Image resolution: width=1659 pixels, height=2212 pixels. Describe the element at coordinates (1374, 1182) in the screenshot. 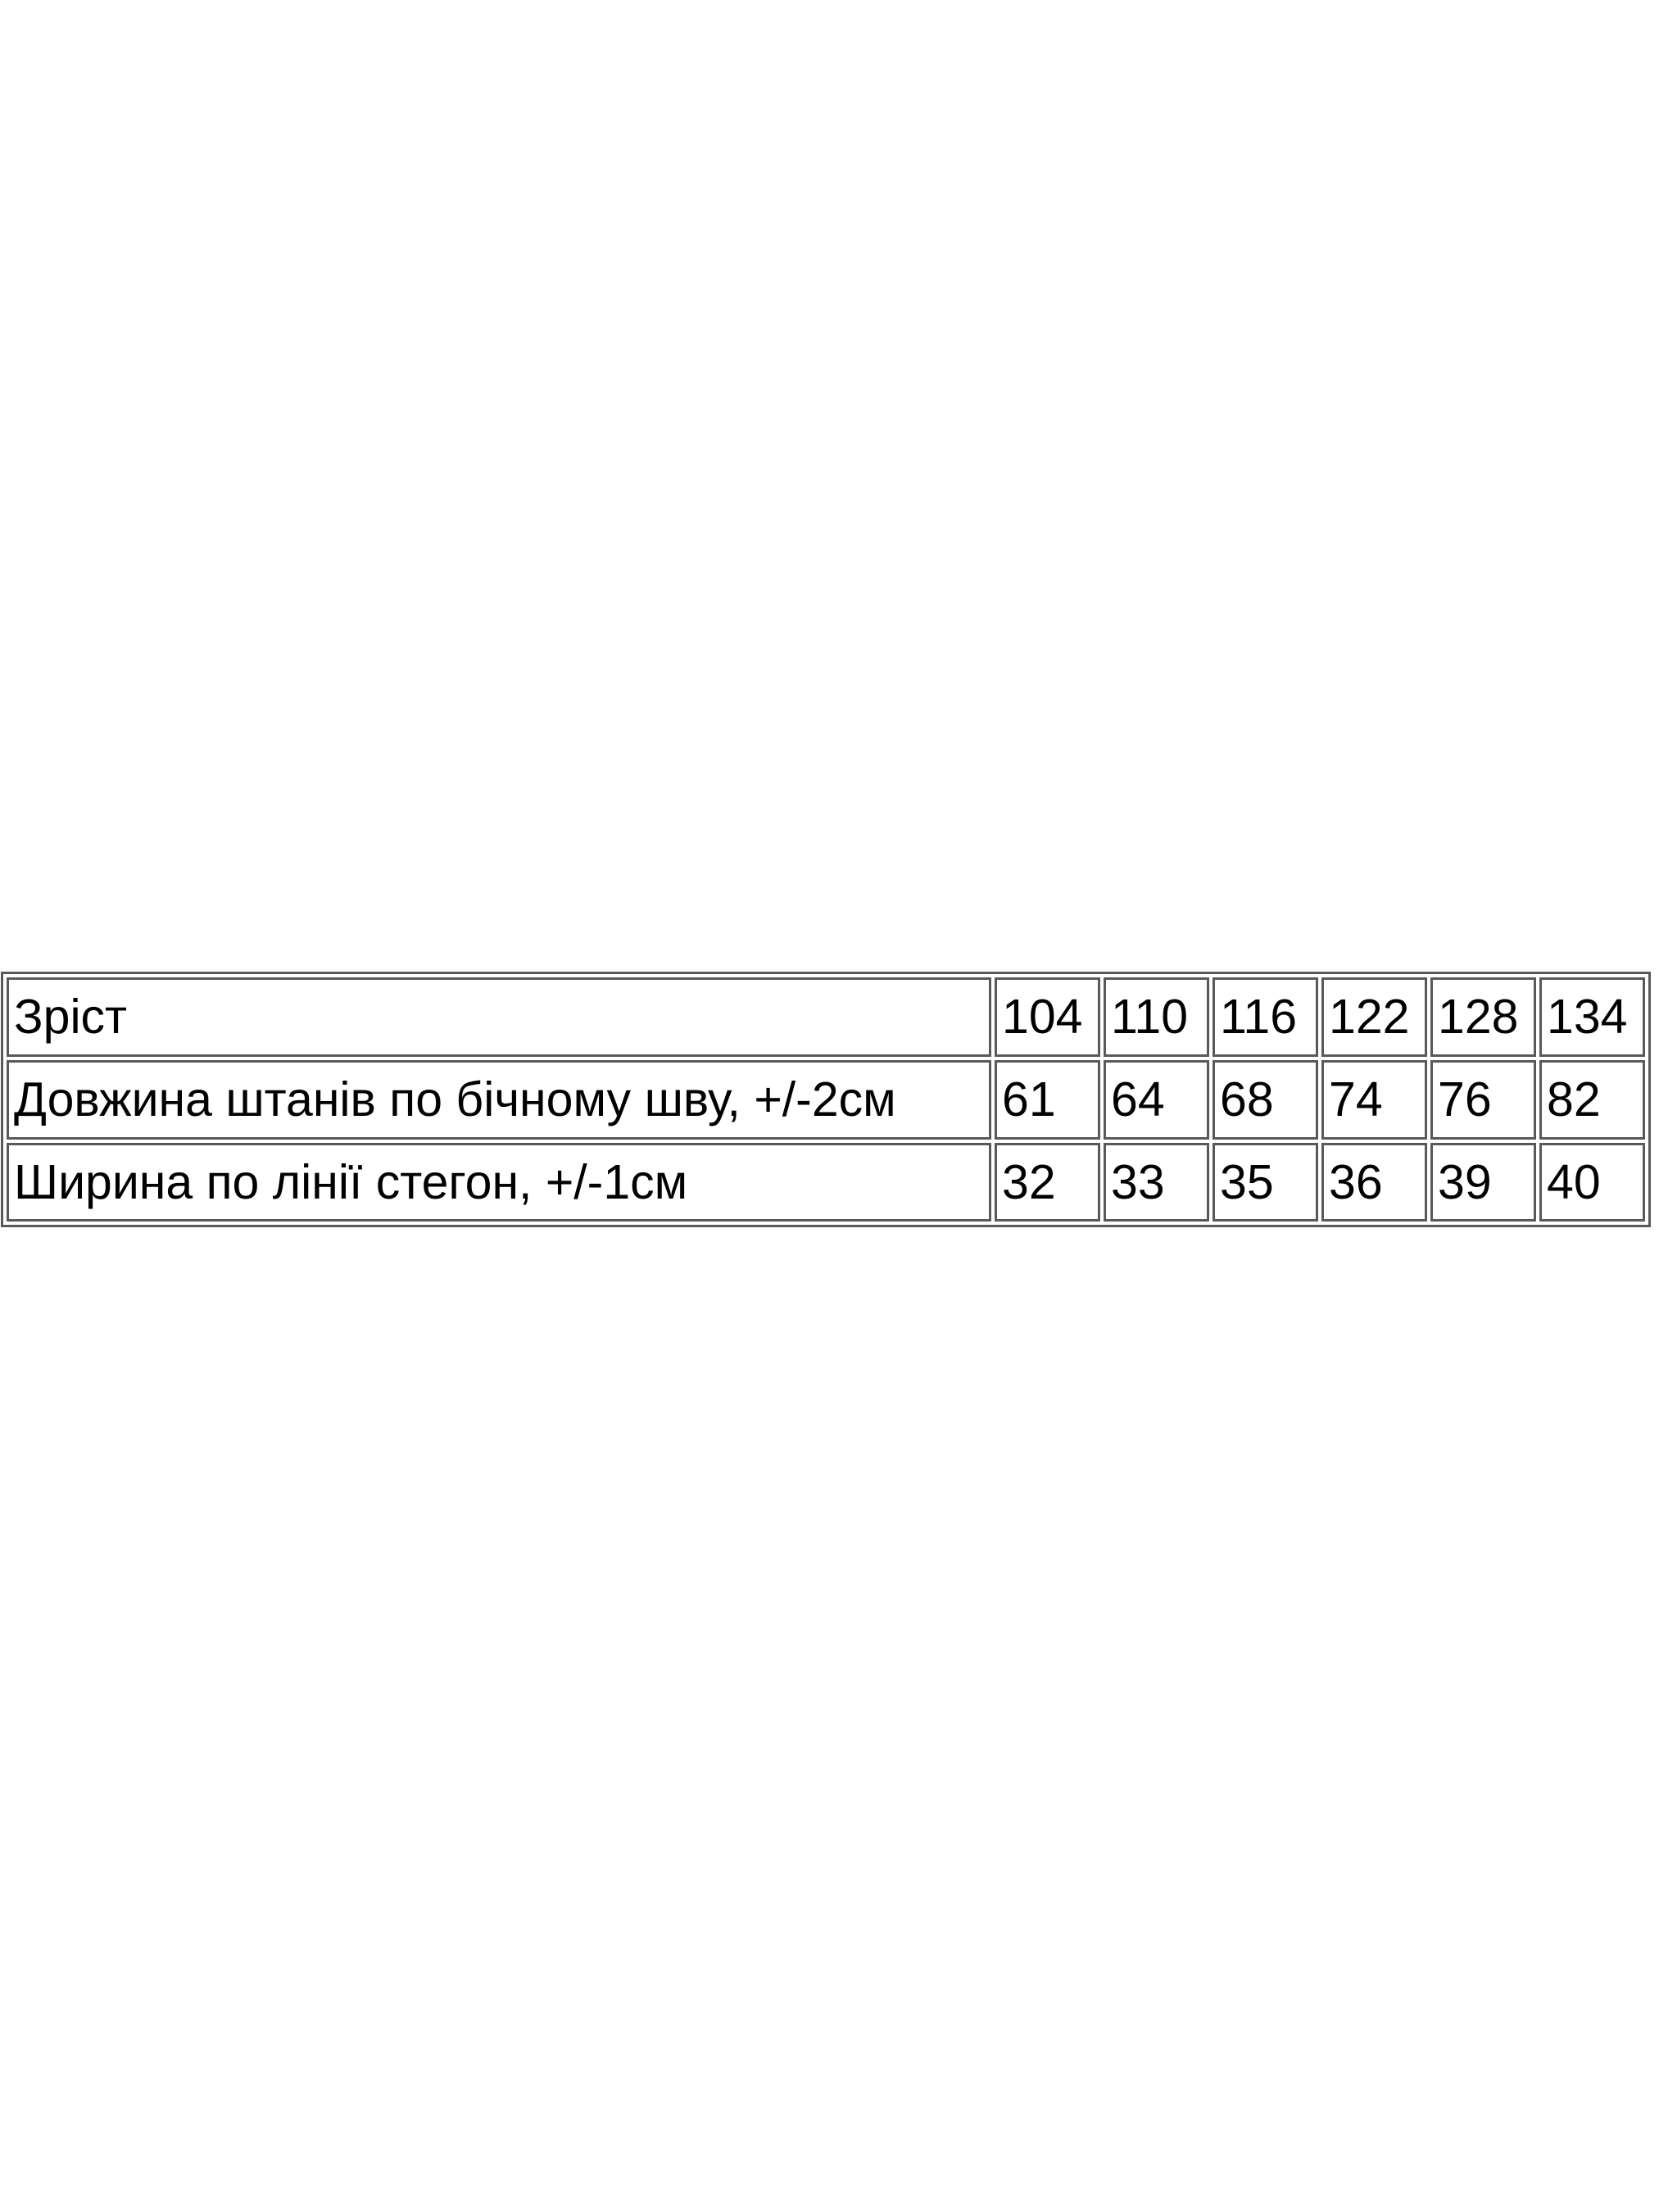

I see `value-cell: 36` at that location.